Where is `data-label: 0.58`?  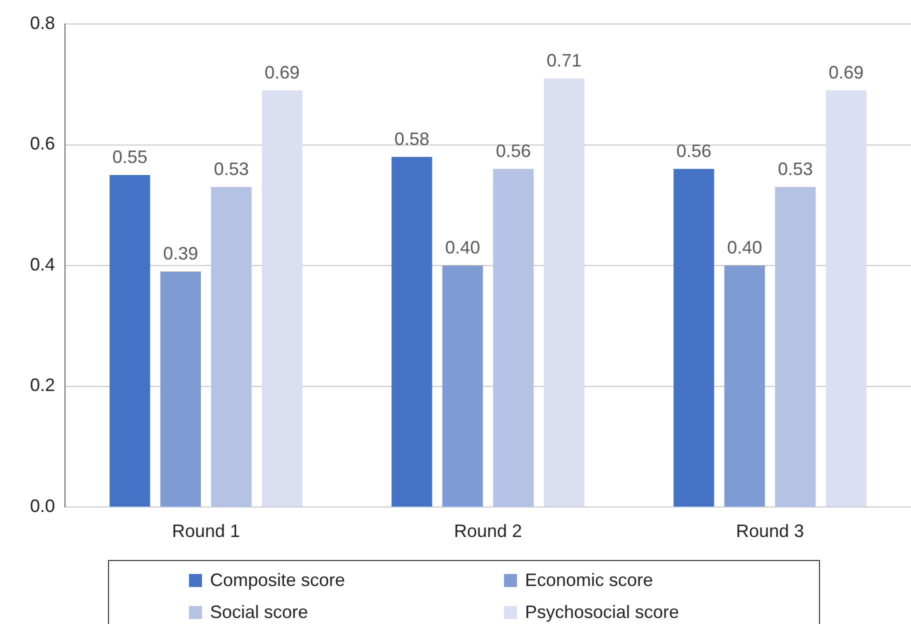 data-label: 0.58 is located at coordinates (412, 138).